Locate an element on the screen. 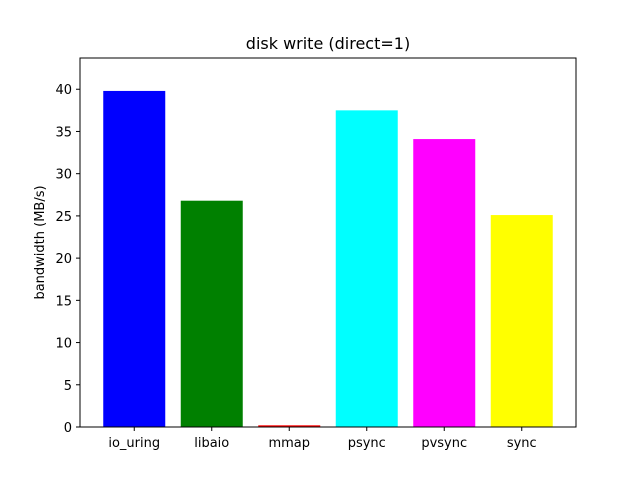 This screenshot has width=640, height=480. x-ticks-group: io_uring libaio mmap psync pvsync sync is located at coordinates (322, 439).